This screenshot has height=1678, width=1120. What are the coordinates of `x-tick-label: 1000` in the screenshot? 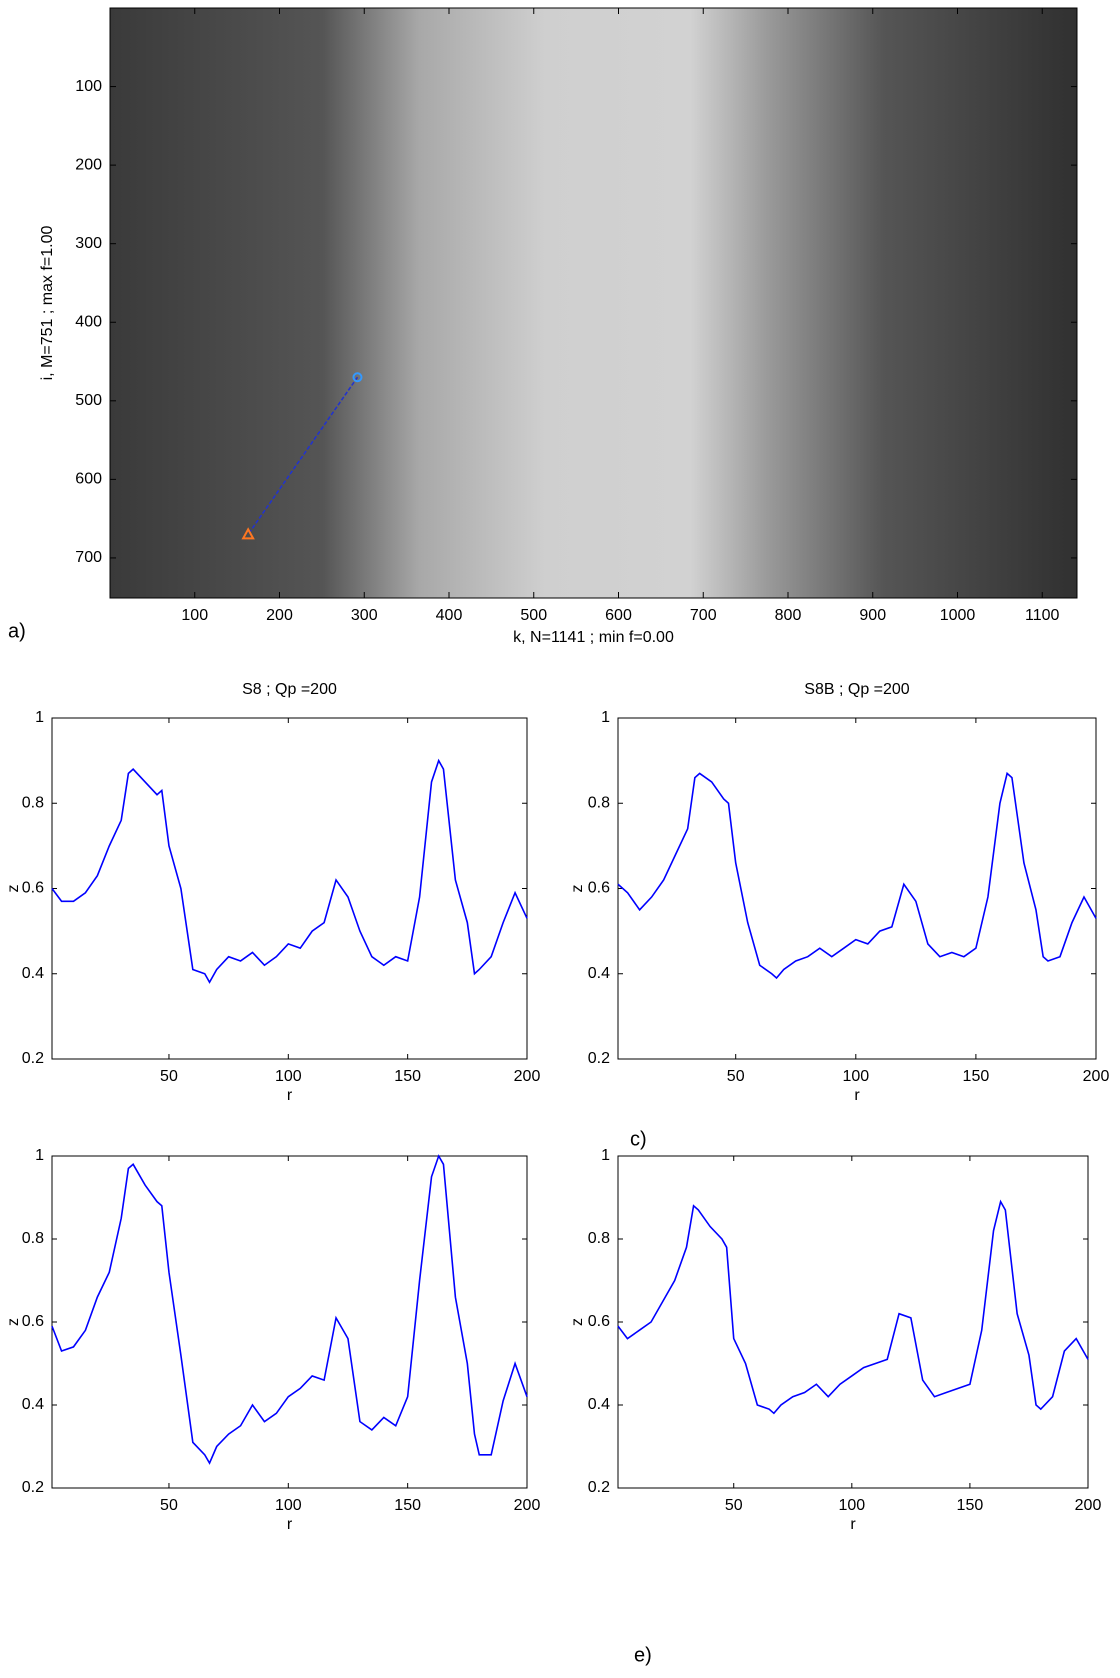 It's located at (958, 615).